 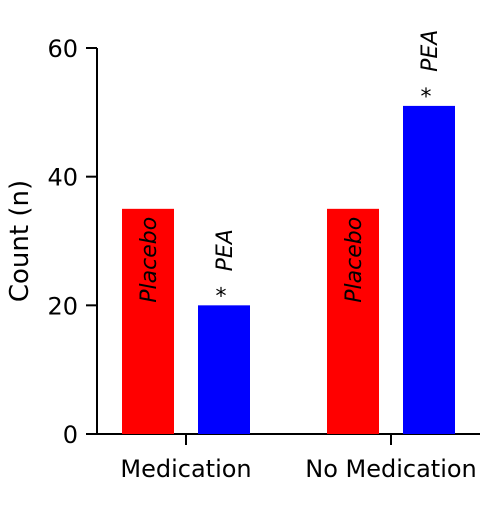 What do you see at coordinates (70, 435) in the screenshot?
I see `y-tick-label: 0` at bounding box center [70, 435].